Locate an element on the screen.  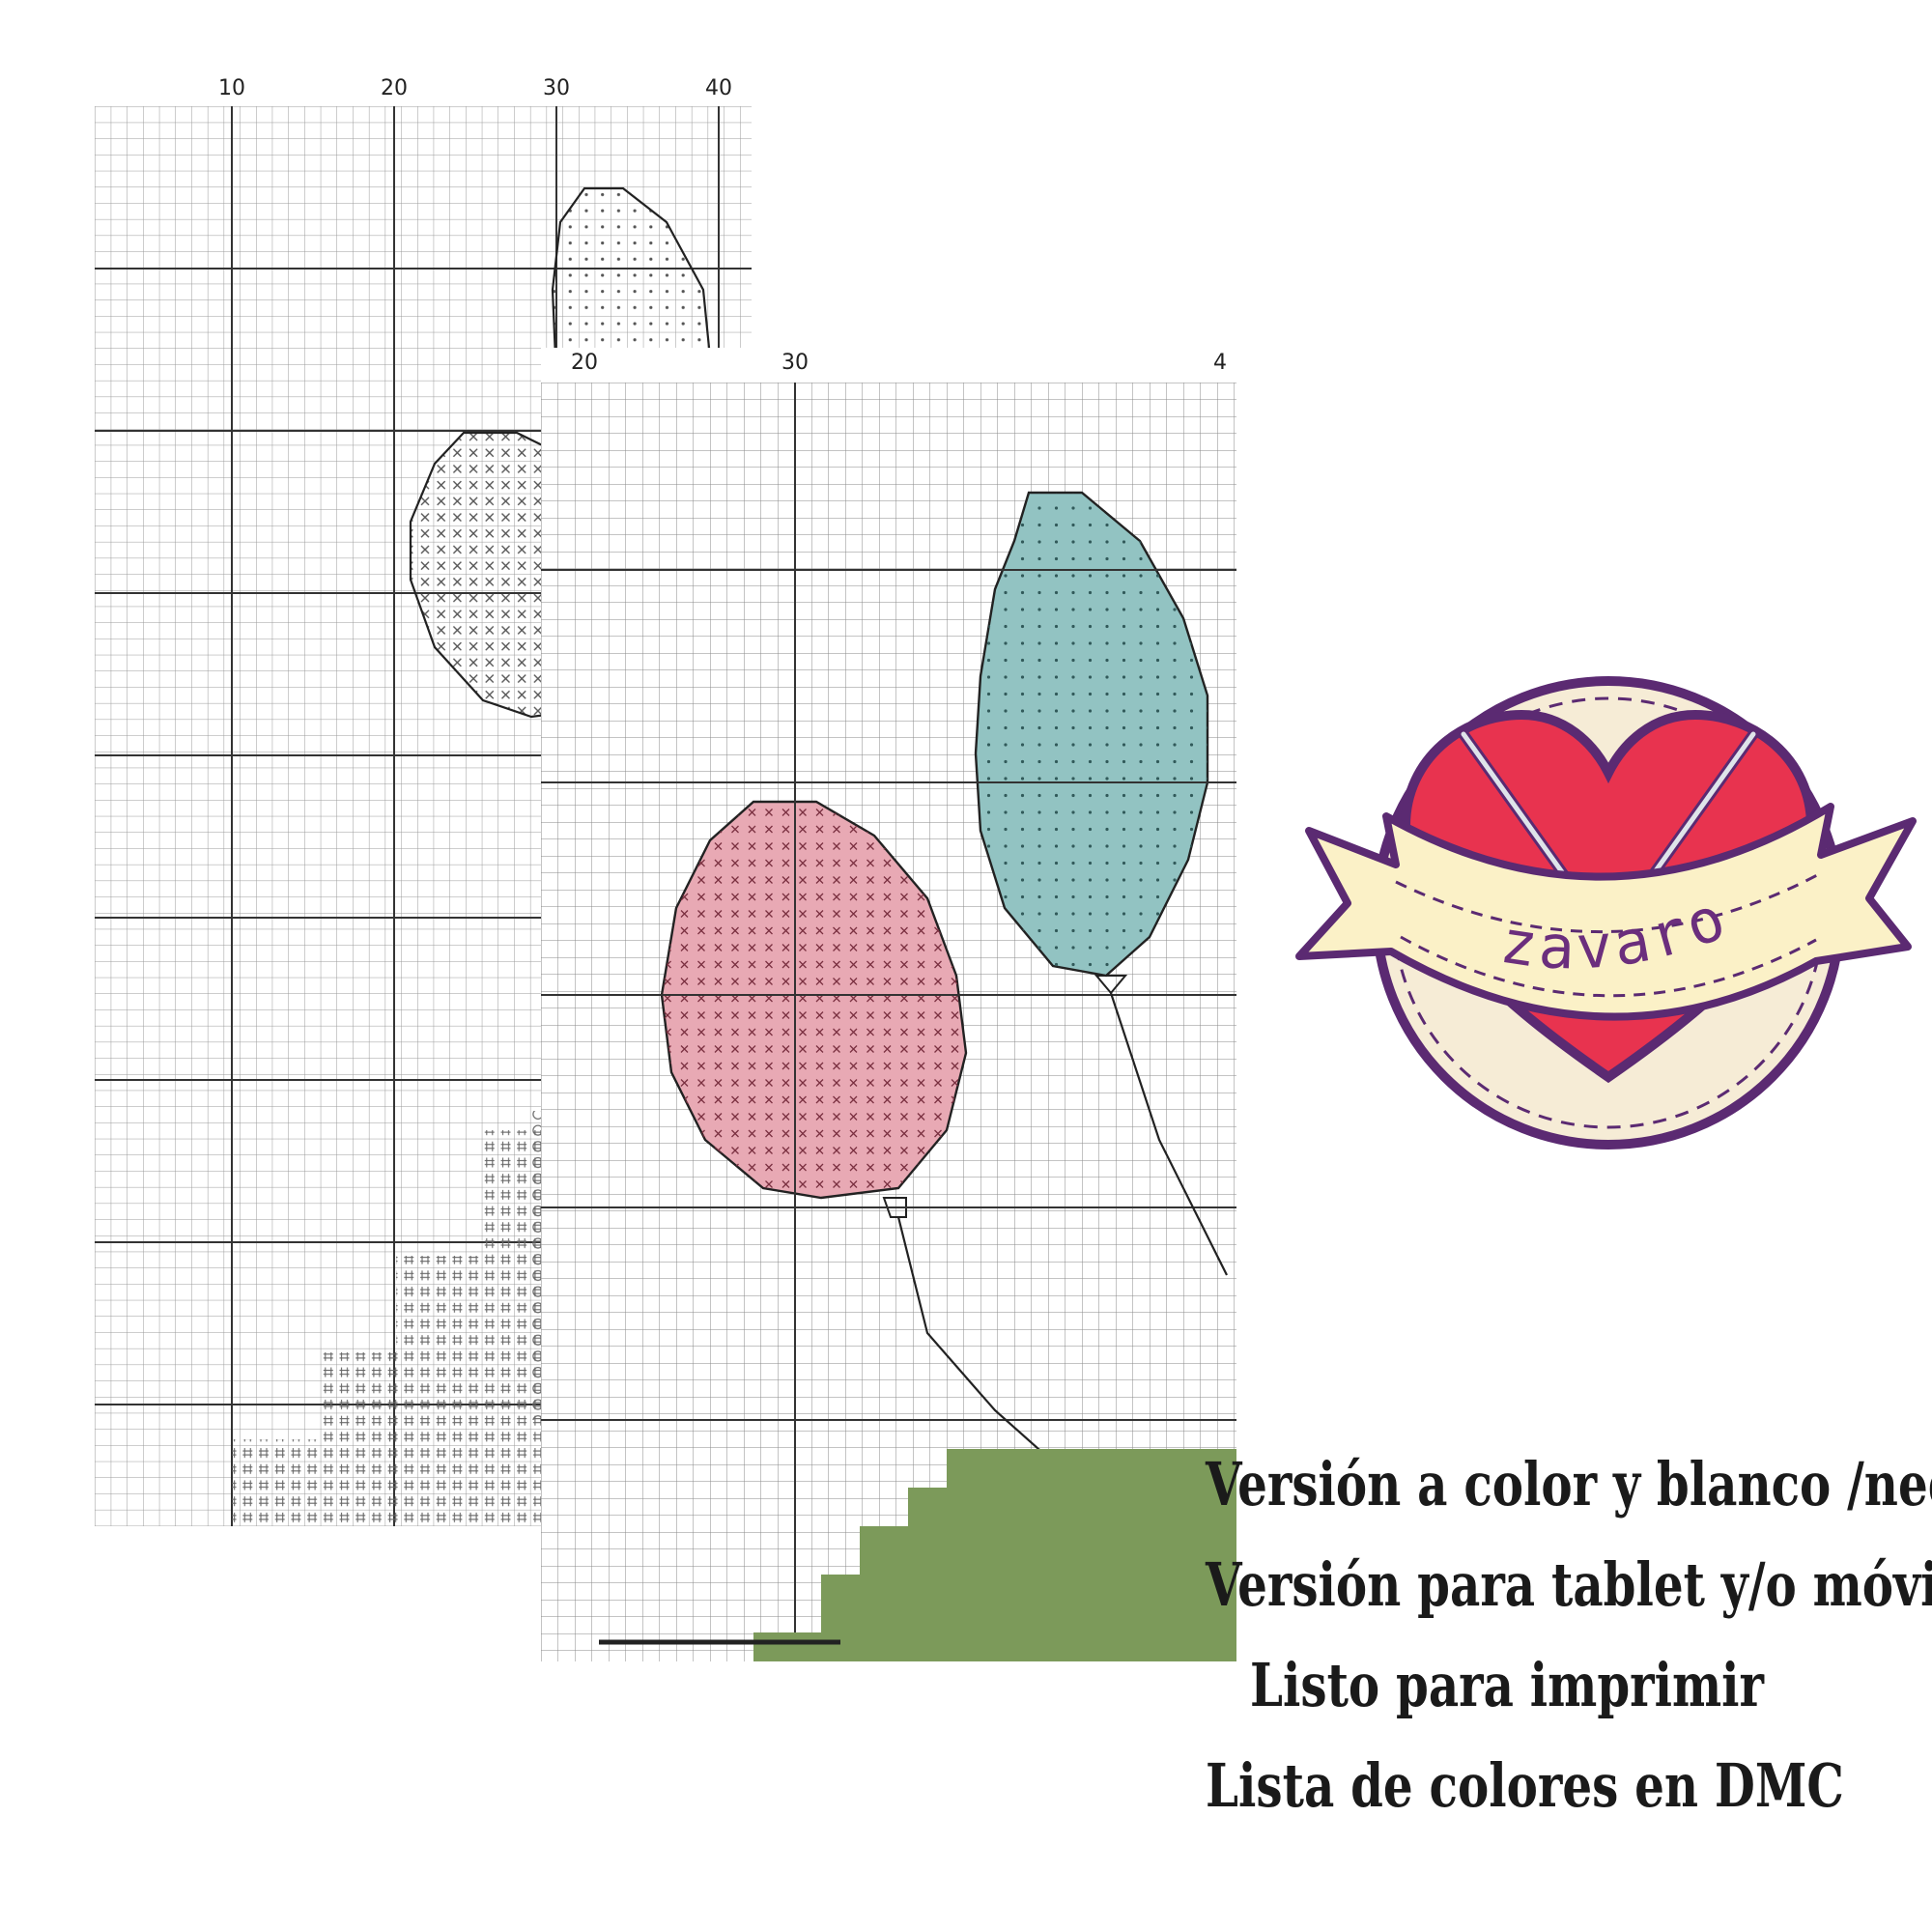
teal-balloon-knot is located at coordinates (1111, 985).